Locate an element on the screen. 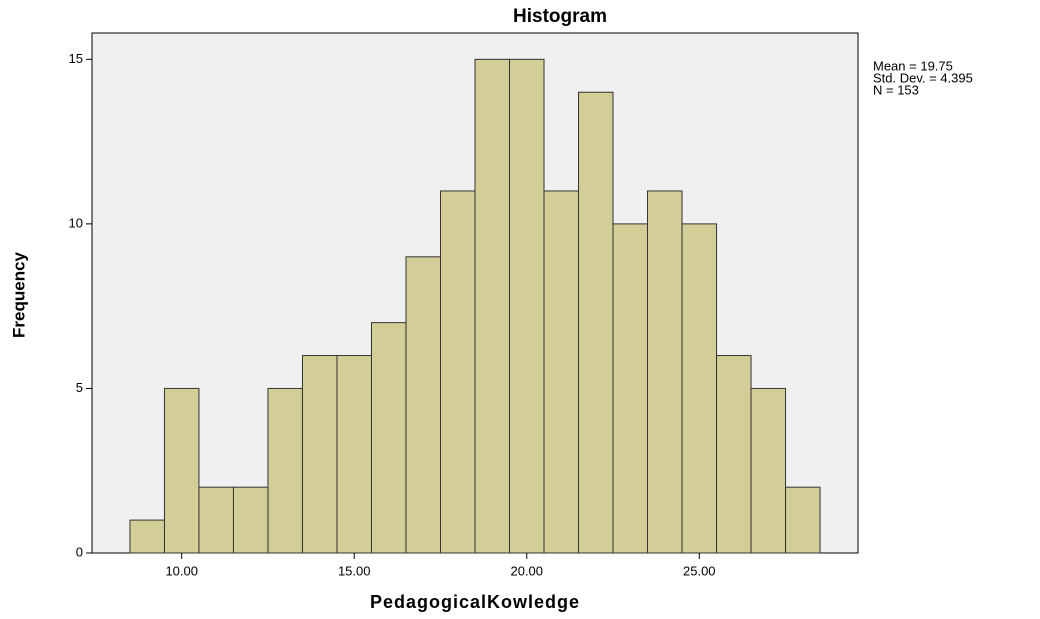 The height and width of the screenshot is (619, 1040). x-axis-label: PedagogicalKowledge is located at coordinates (475, 602).